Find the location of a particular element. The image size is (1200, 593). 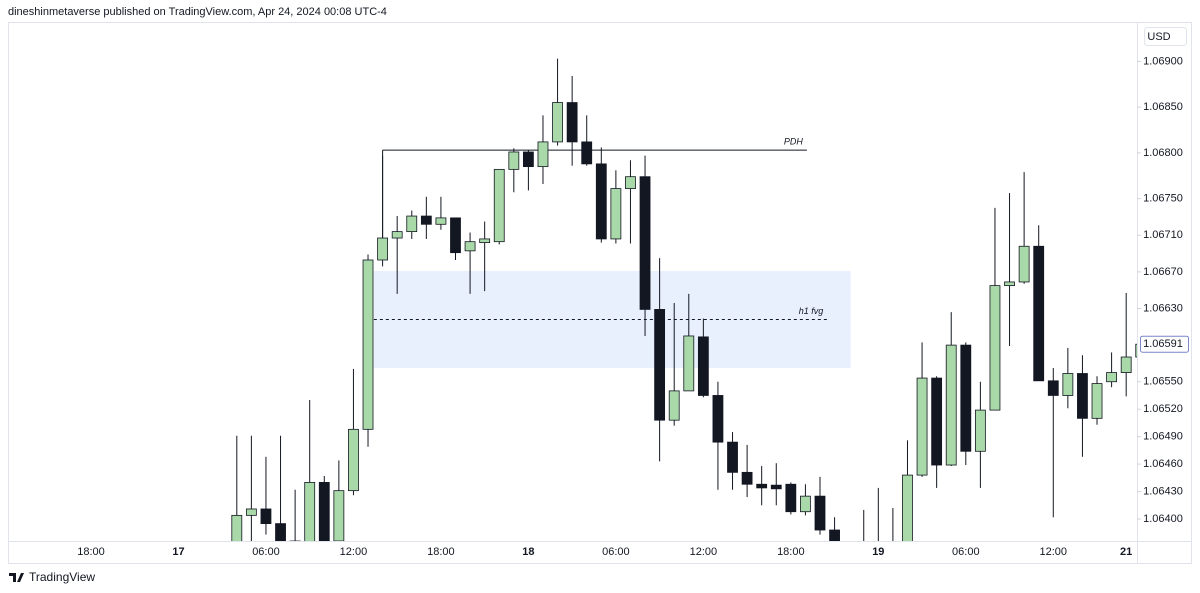

y-tick-label: 1.06900 is located at coordinates (1163, 61).